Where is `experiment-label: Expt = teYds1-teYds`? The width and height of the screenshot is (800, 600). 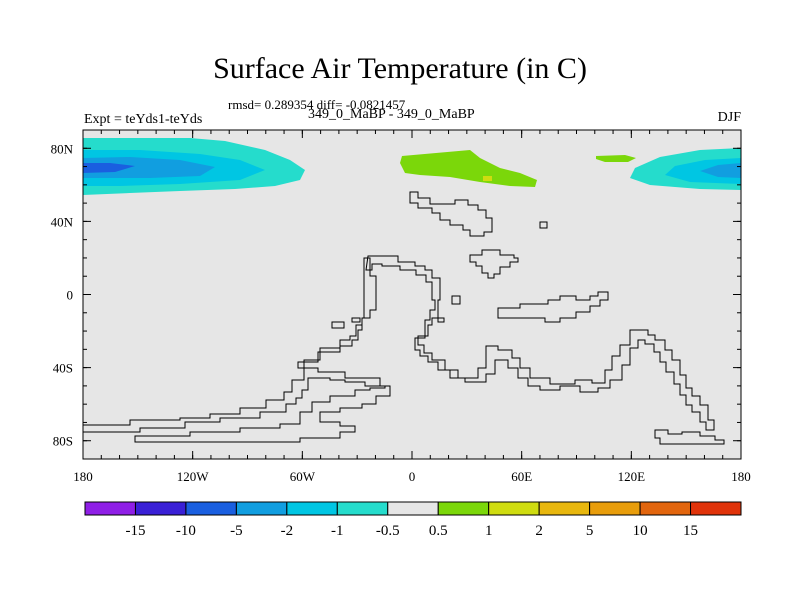
experiment-label: Expt = teYds1-teYds is located at coordinates (143, 119).